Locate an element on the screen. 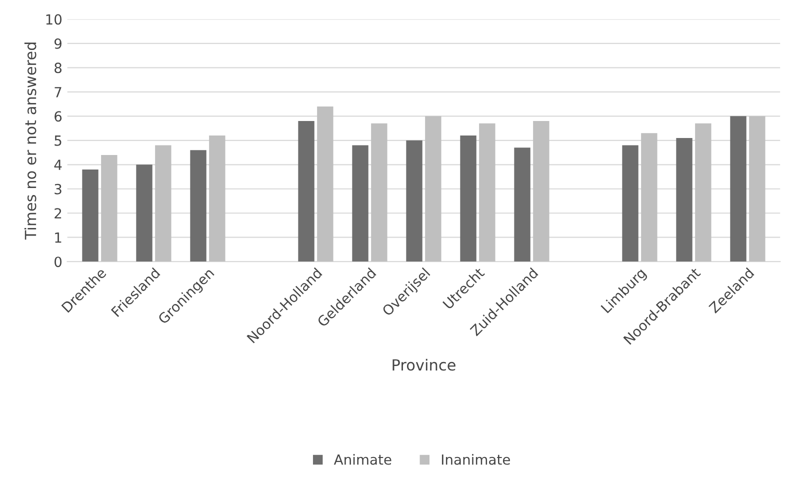 This screenshot has height=480, width=792. y-tick-label: 8 is located at coordinates (58, 68).